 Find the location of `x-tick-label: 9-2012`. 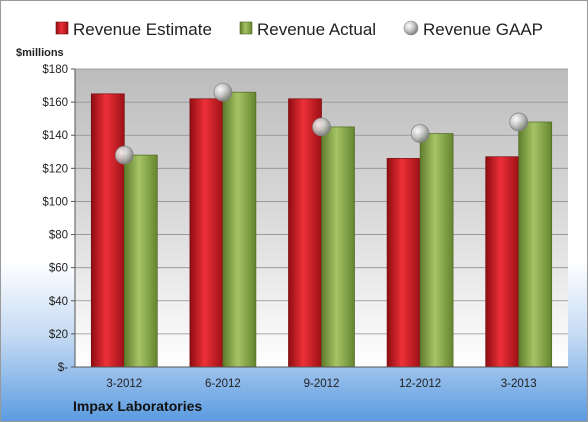

x-tick-label: 9-2012 is located at coordinates (322, 384).